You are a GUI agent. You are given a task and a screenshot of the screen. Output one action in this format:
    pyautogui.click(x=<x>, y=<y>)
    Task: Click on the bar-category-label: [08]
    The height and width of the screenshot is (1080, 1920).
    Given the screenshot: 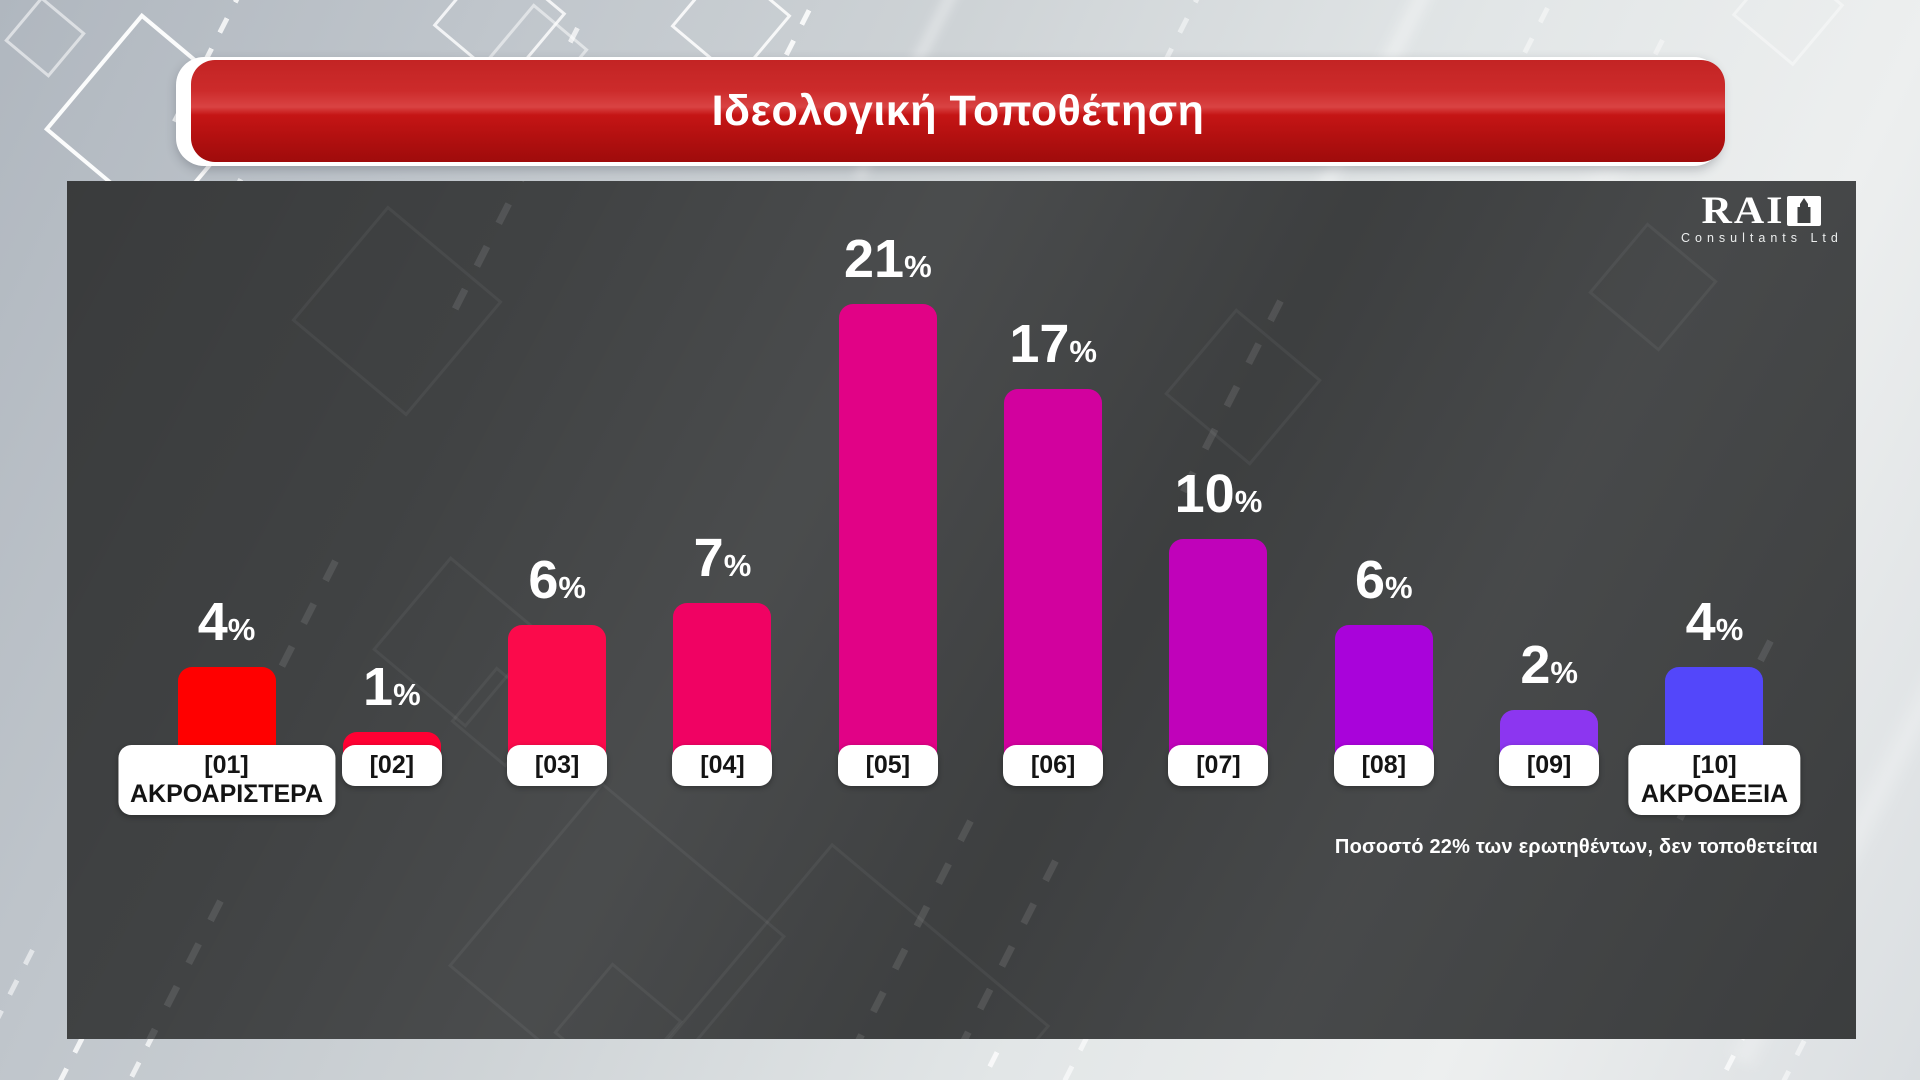 What is the action you would take?
    pyautogui.click(x=1383, y=765)
    